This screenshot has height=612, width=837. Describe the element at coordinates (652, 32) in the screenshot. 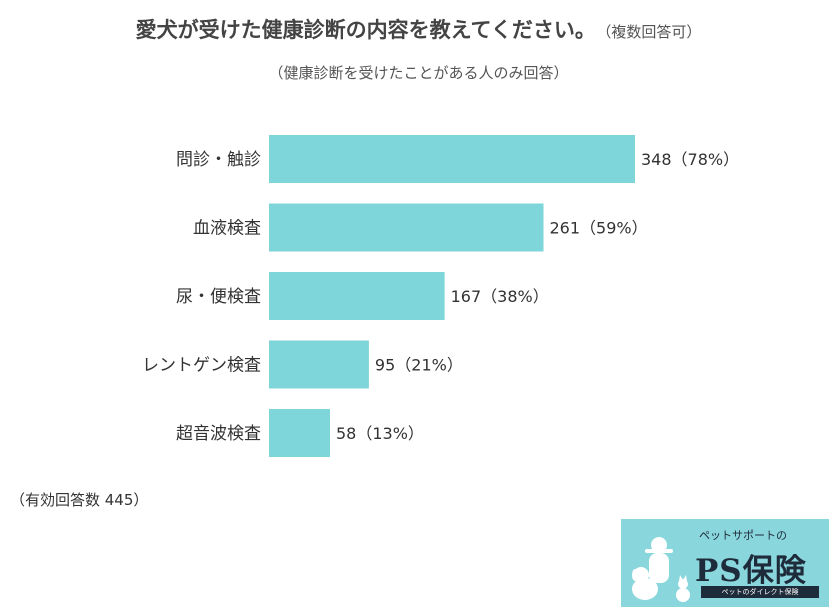

I see `chart-title-note: （複数回答可）` at that location.